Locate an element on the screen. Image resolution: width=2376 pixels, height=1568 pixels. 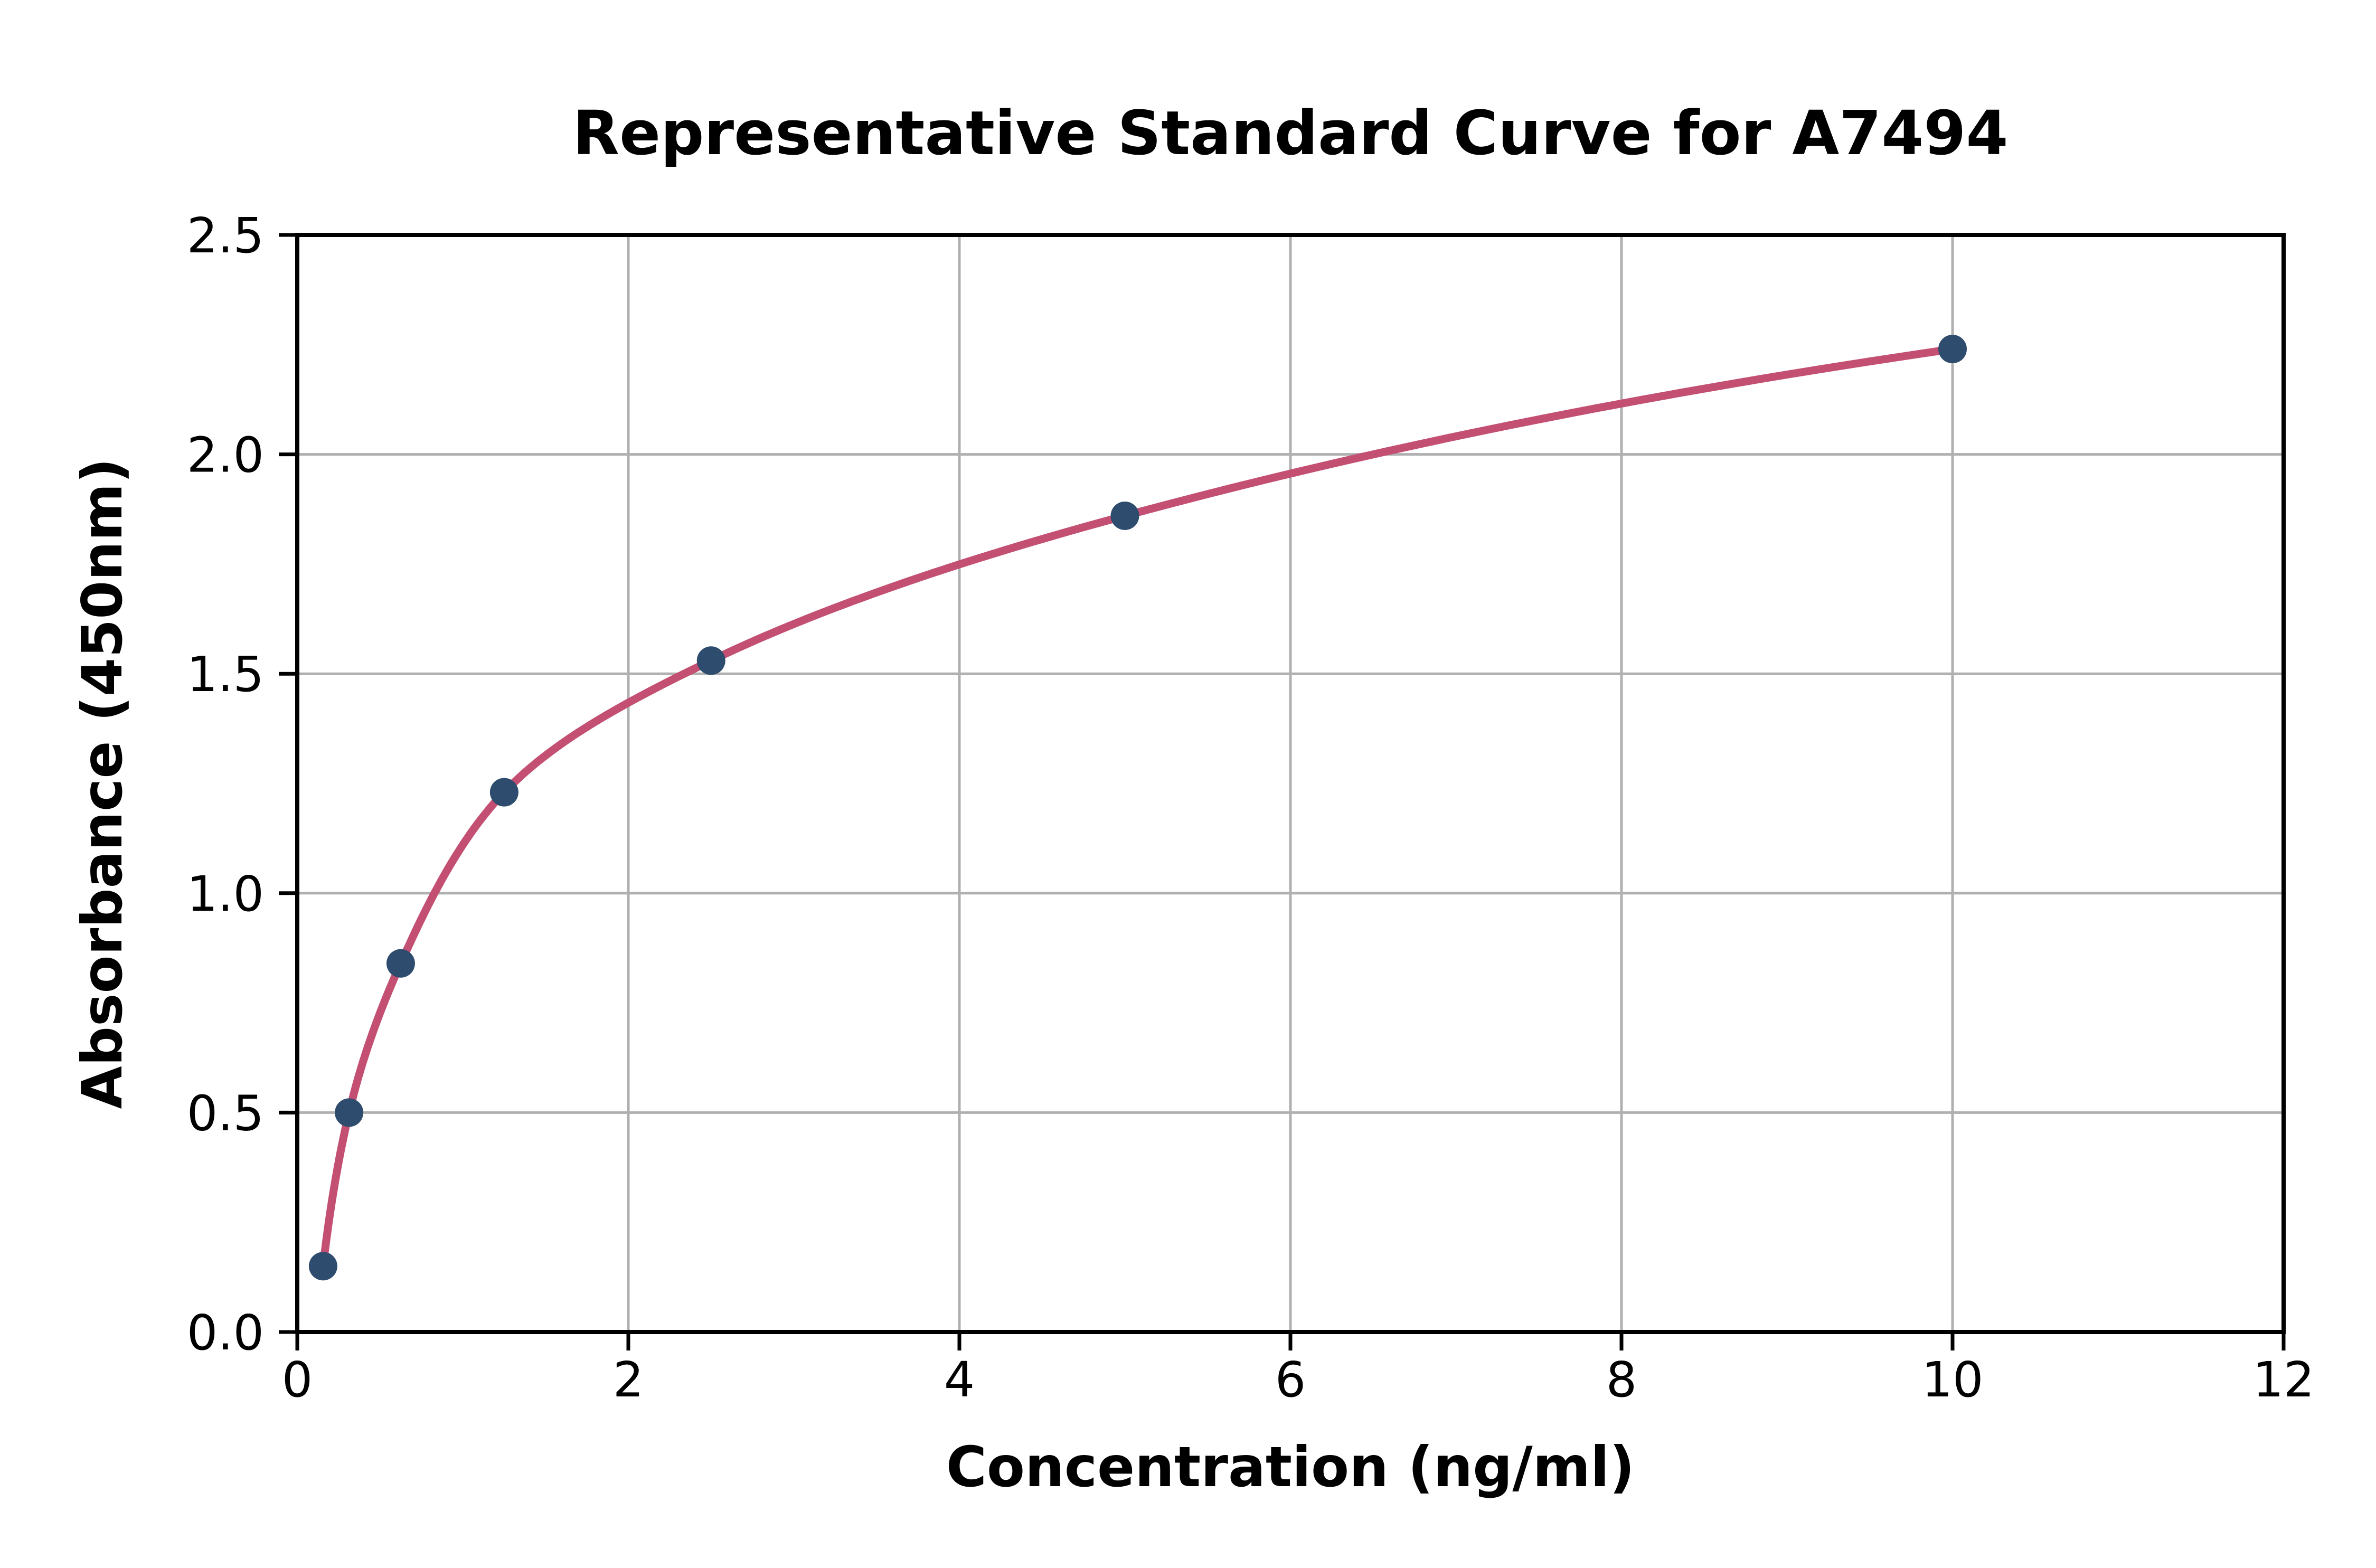
x-tick-label: 6 is located at coordinates (1291, 1380).